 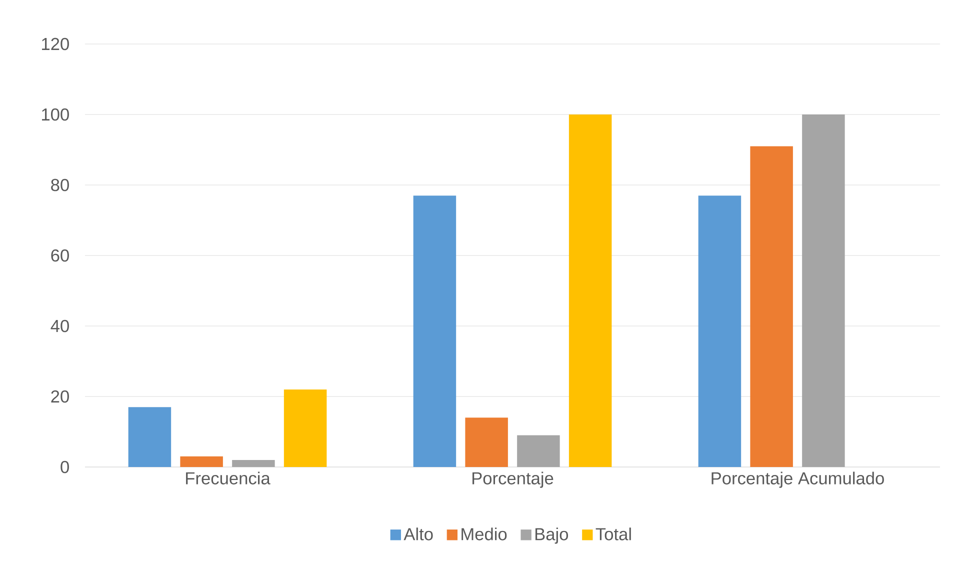 I want to click on y-tick-label: 60, so click(x=60, y=255).